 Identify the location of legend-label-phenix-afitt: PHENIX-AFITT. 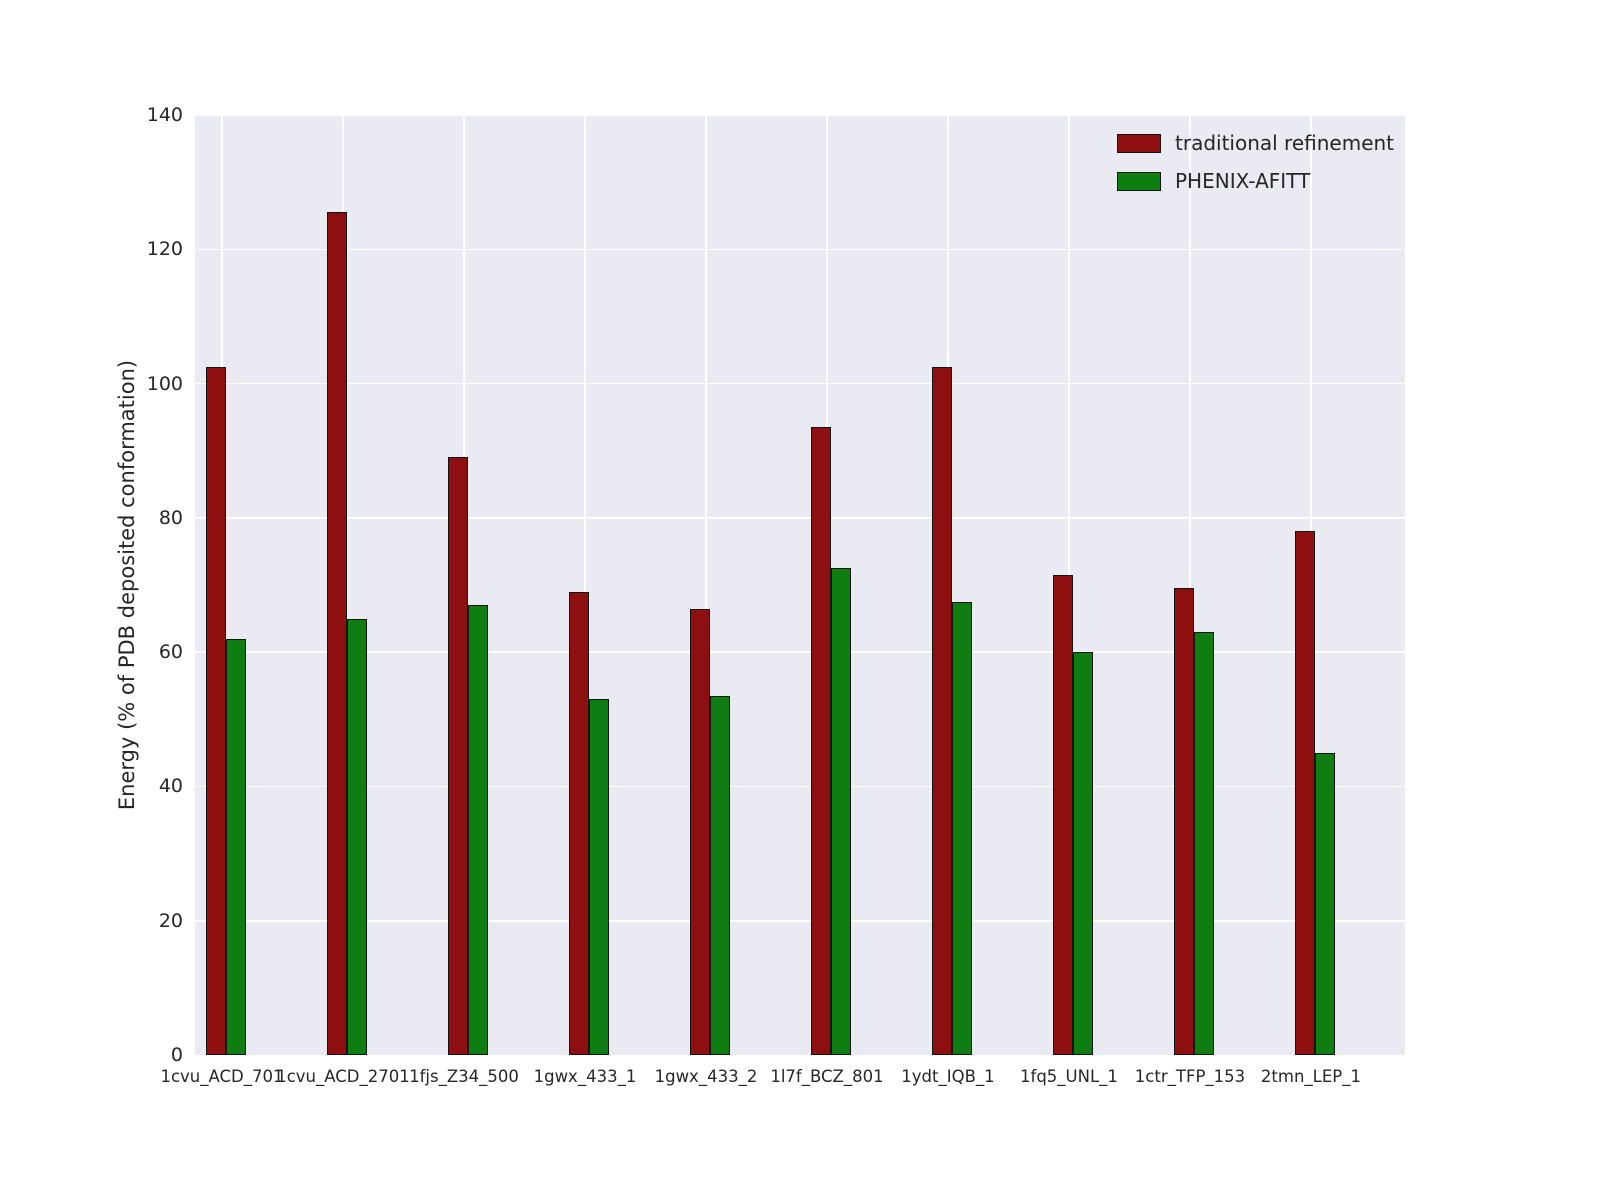
(1243, 181).